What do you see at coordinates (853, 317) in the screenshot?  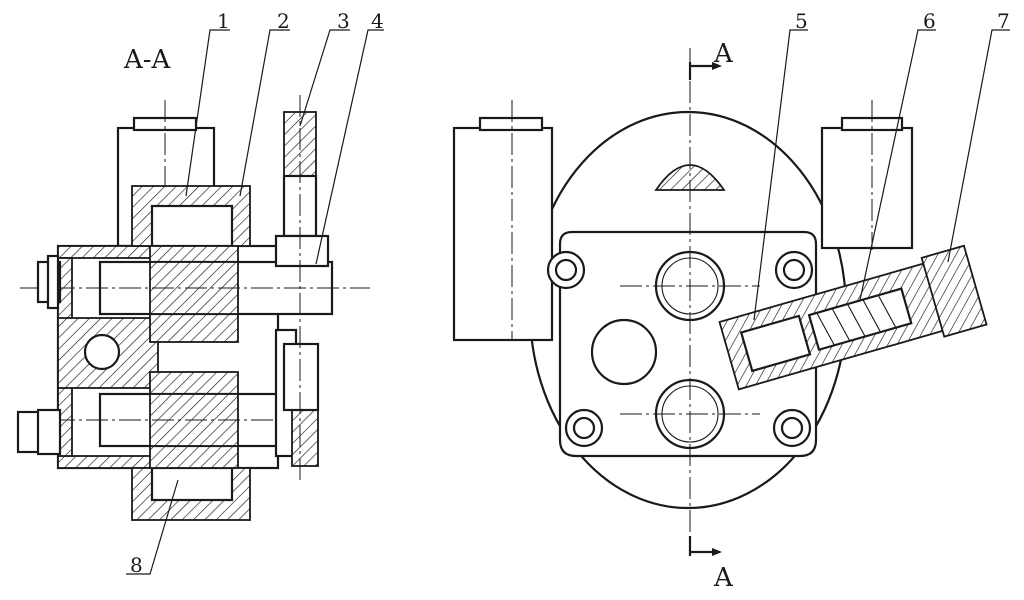 I see `relief-valve` at bounding box center [853, 317].